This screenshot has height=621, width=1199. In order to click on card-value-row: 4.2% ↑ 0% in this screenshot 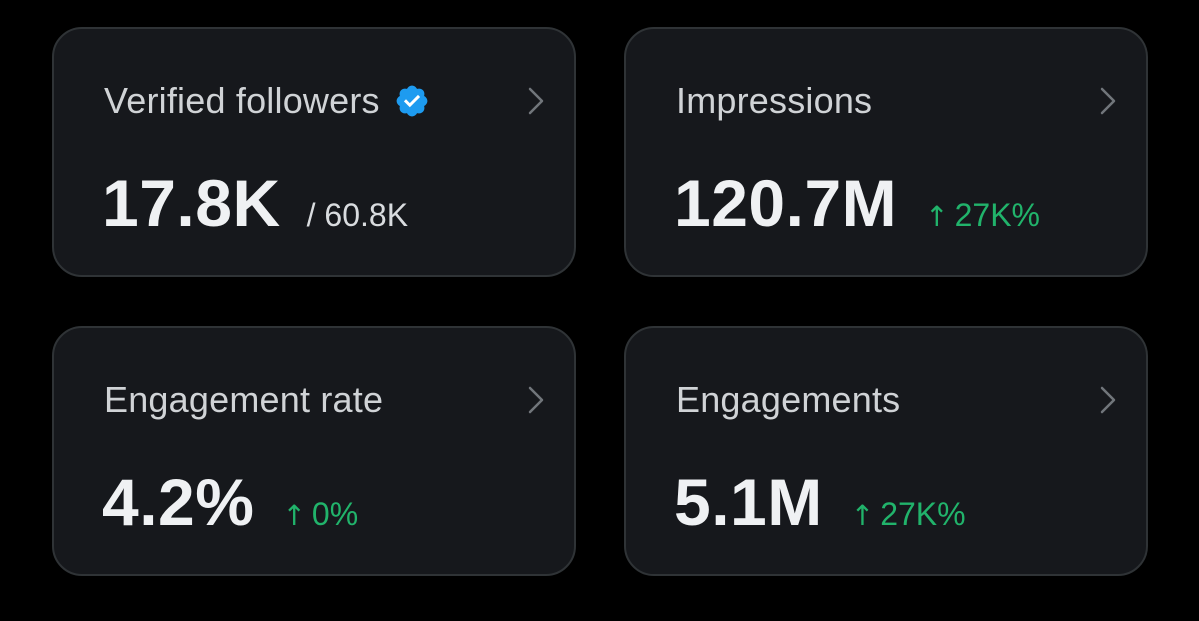, I will do `click(230, 502)`.